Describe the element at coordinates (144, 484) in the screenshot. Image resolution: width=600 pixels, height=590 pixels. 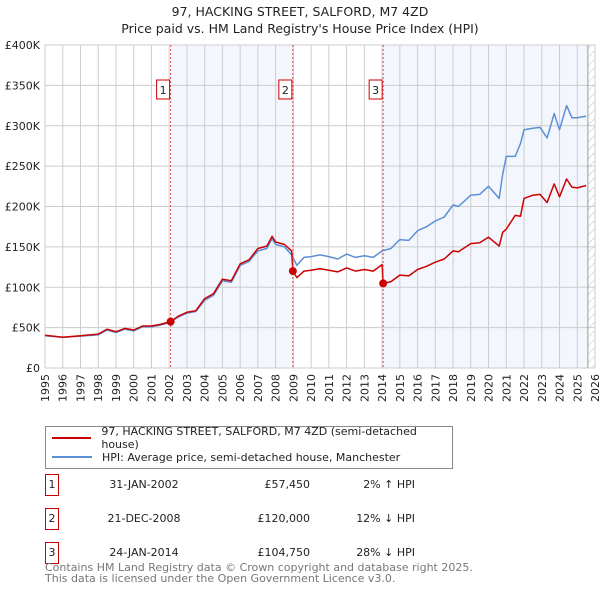
I see `transaction-date: 31-JAN-2002` at that location.